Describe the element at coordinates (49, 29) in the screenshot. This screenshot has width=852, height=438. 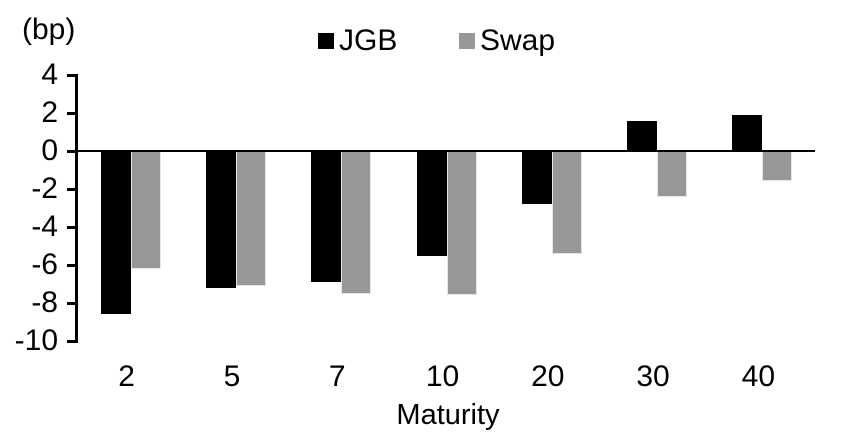
I see `y-axis-unit-label: (bp)` at that location.